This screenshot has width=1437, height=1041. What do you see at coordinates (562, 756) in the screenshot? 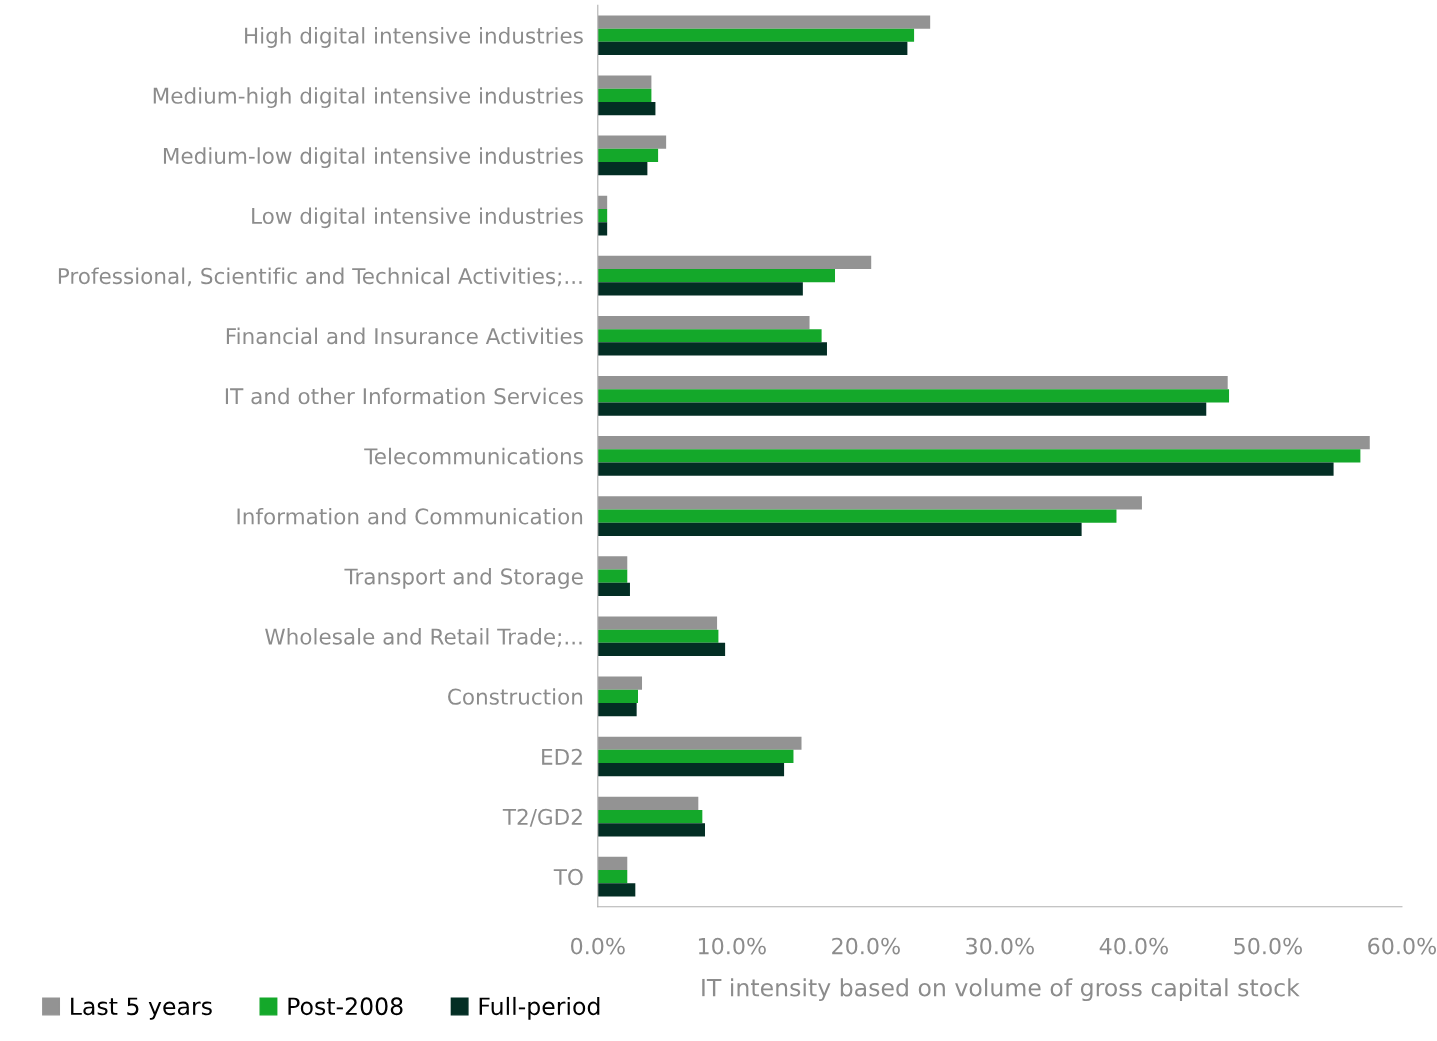
I see `y-tick-label: ED2` at bounding box center [562, 756].